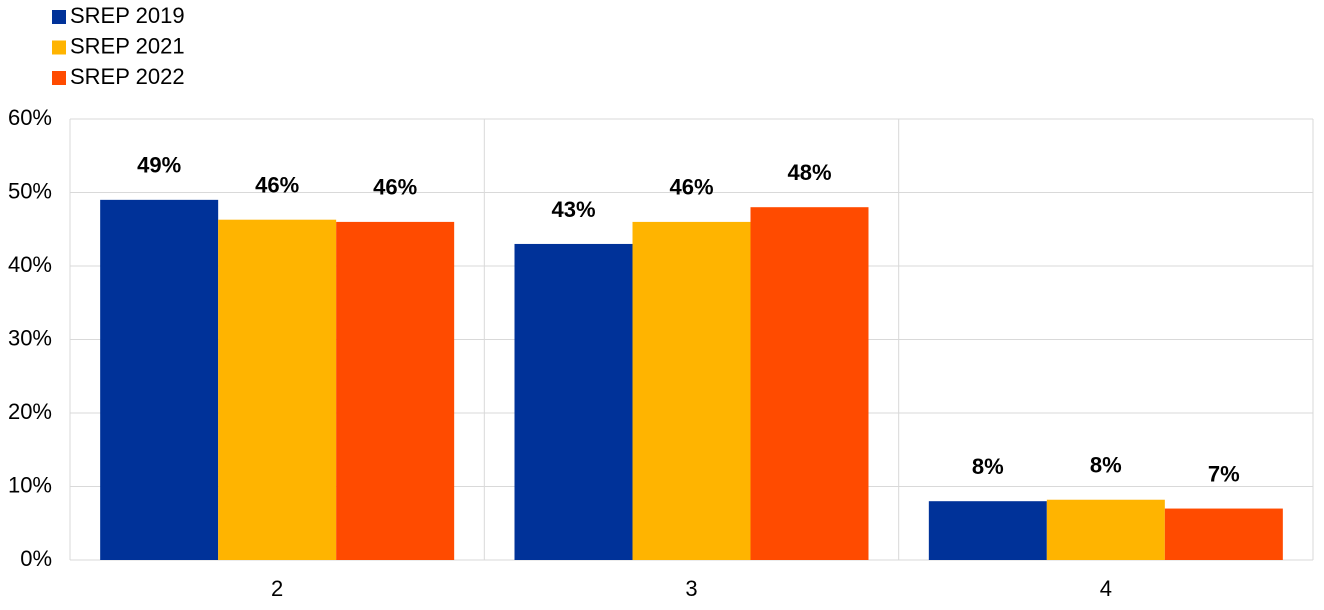 The width and height of the screenshot is (1324, 610). I want to click on y-tick-label: 60%, so click(30, 117).